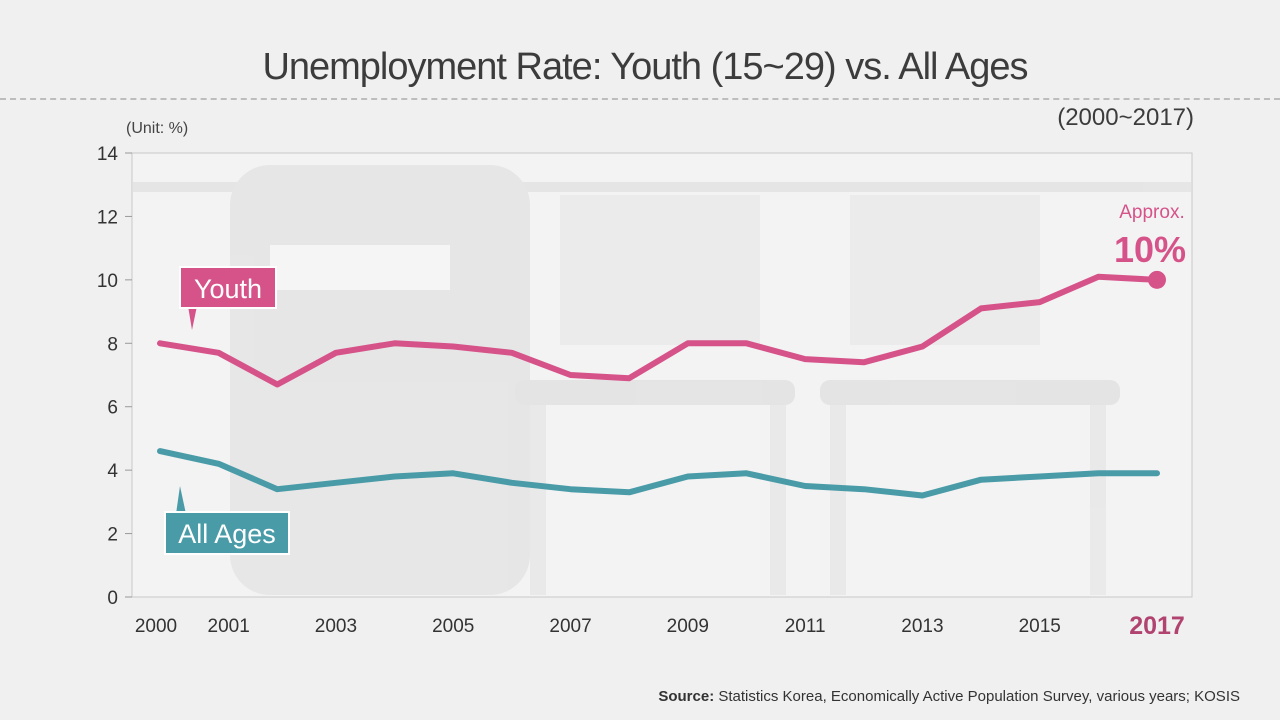 The image size is (1280, 720). Describe the element at coordinates (640, 99) in the screenshot. I see `title-divider` at that location.